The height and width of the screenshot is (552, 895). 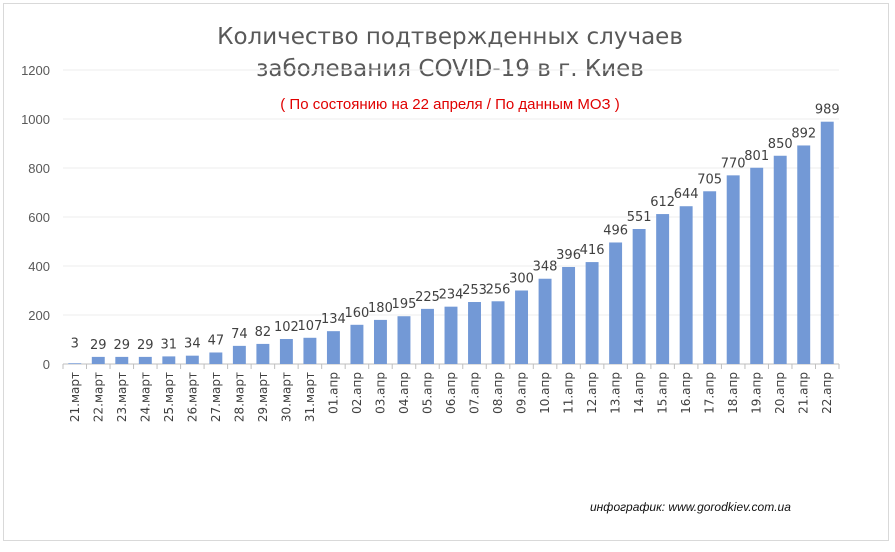 I want to click on x-category-label: 06.апр, so click(x=451, y=393).